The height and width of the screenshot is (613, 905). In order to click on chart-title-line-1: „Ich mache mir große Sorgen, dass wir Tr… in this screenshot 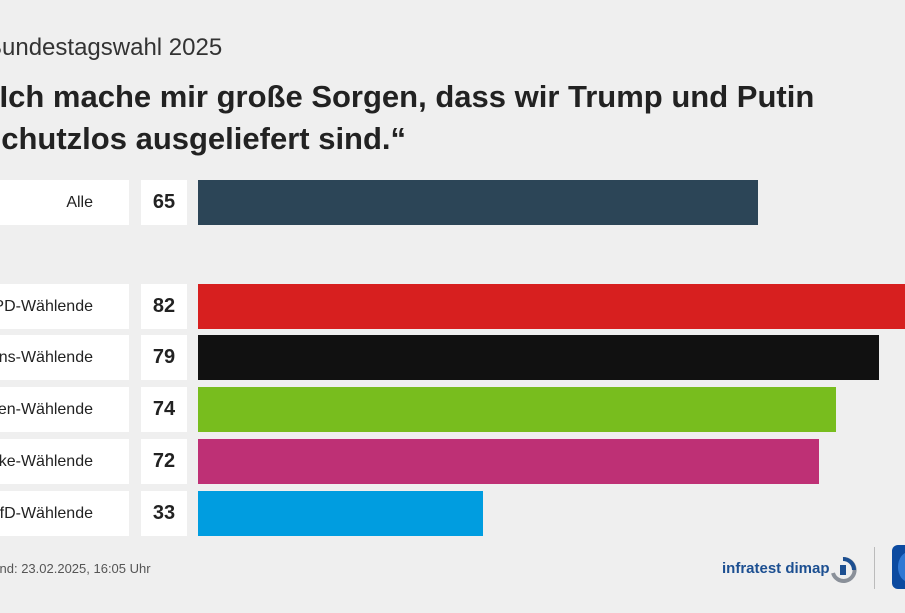, I will do `click(407, 96)`.